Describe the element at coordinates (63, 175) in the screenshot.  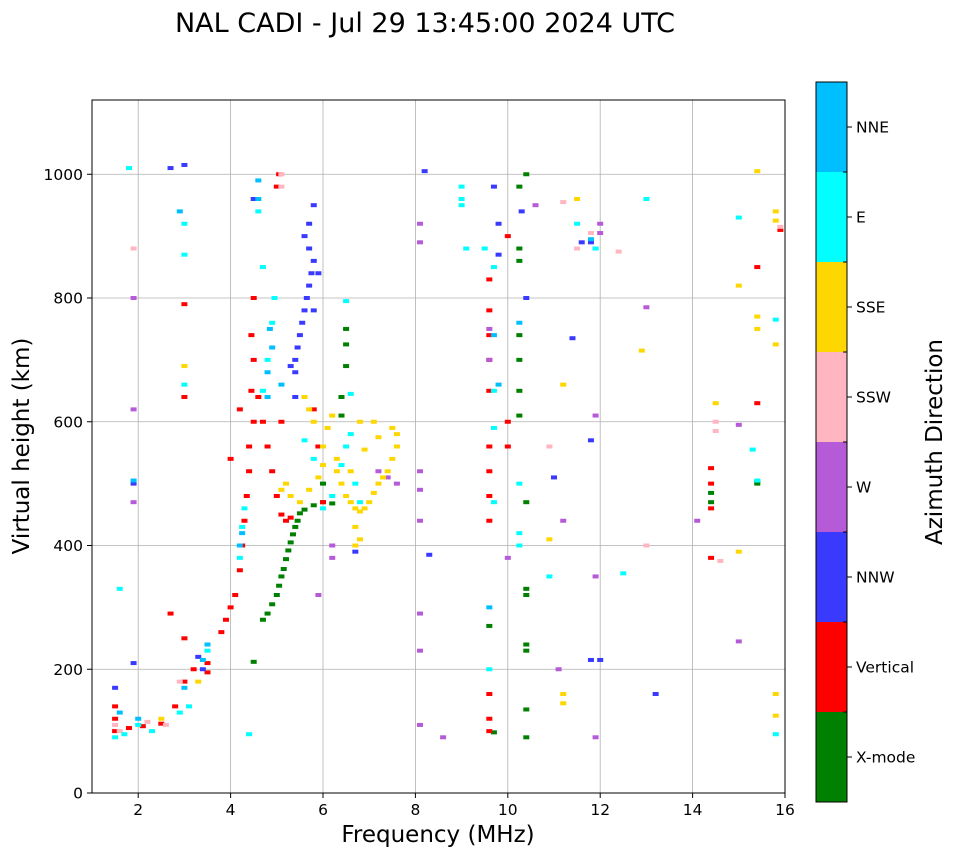
I see `y-tick-label: 1000` at that location.